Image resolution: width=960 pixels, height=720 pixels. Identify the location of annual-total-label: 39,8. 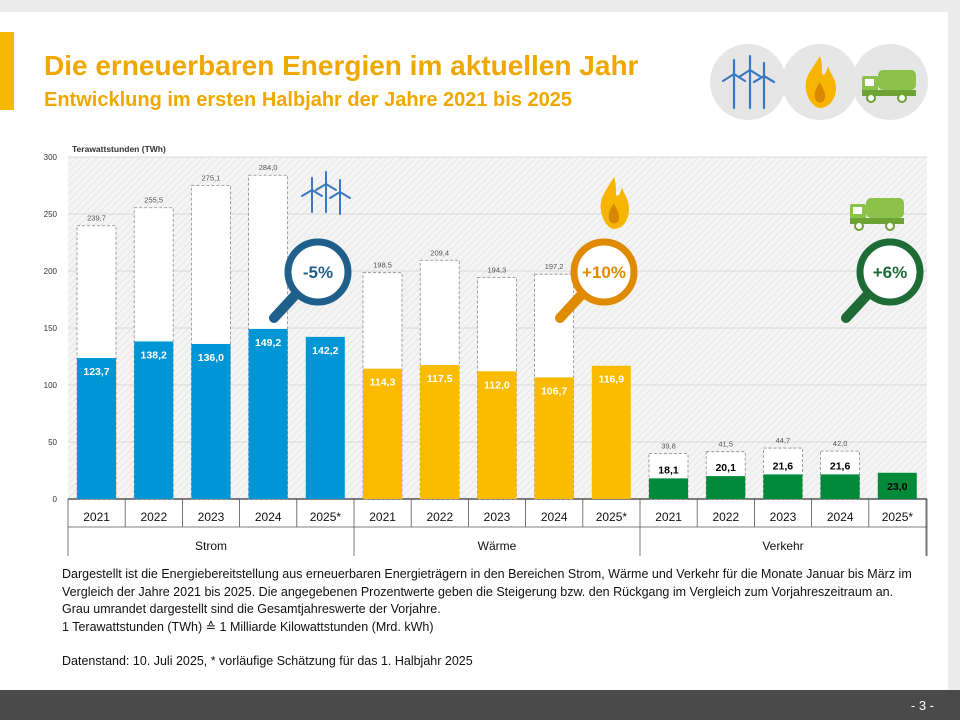
(668, 446).